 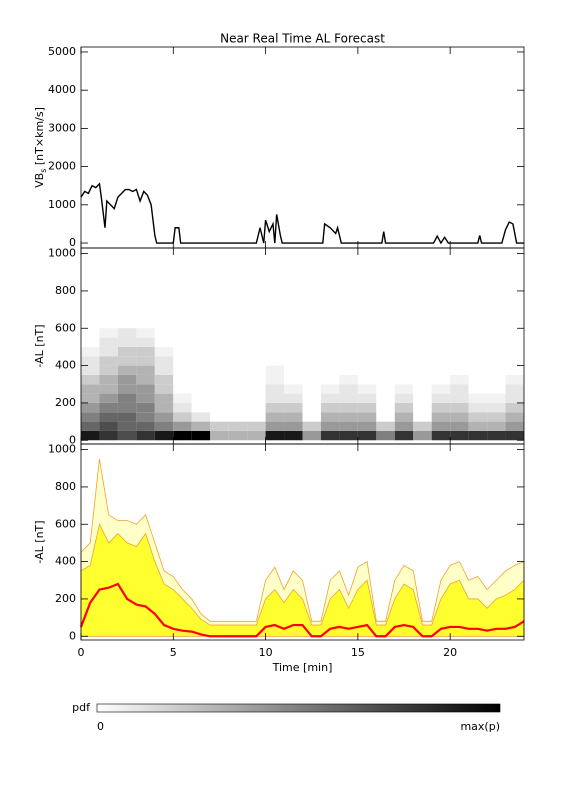 What do you see at coordinates (302, 667) in the screenshot?
I see `x-axis-label: Time [min]` at bounding box center [302, 667].